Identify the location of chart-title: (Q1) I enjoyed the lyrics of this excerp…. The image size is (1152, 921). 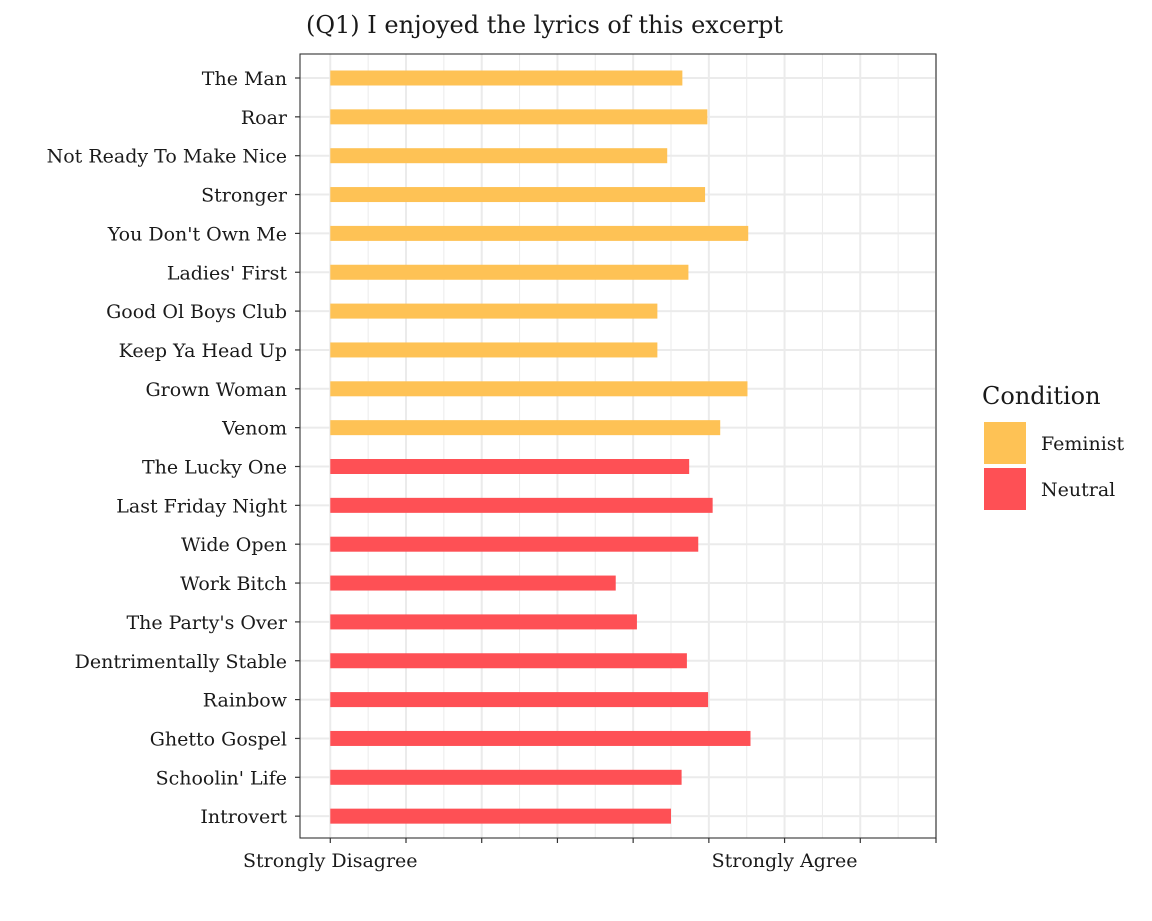
(544, 25).